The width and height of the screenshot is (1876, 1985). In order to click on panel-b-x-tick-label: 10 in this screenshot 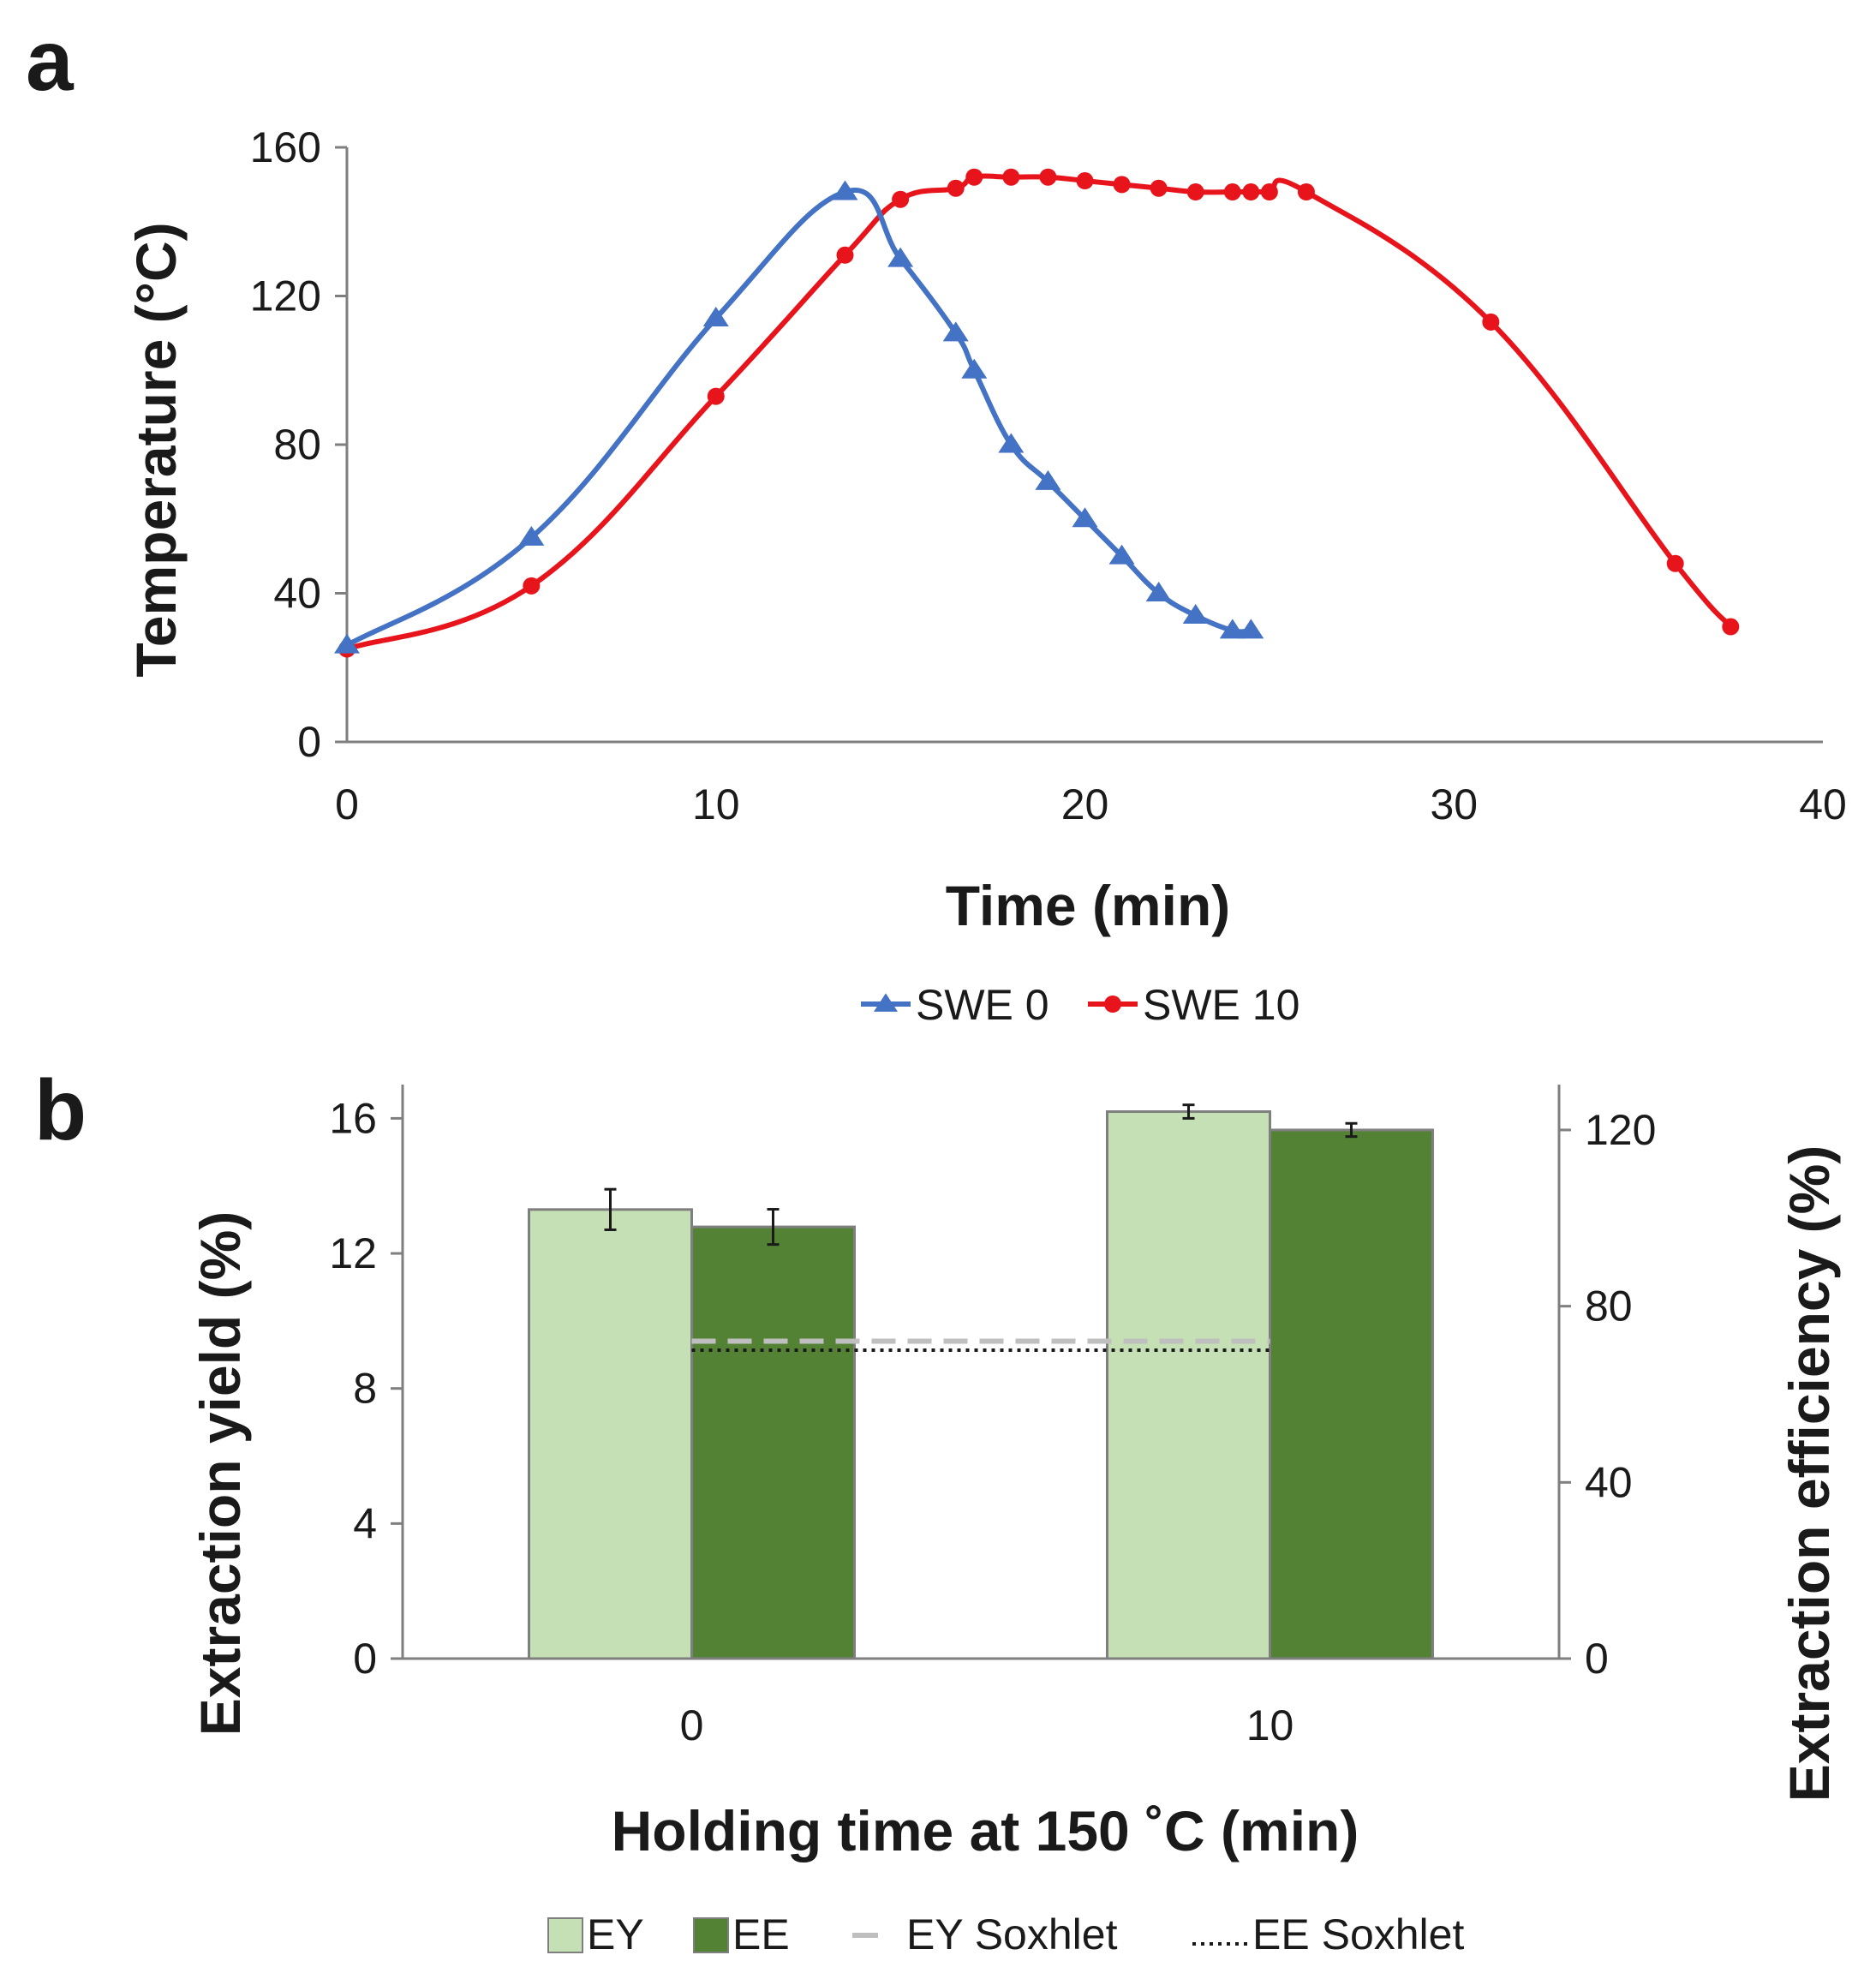, I will do `click(1270, 1725)`.